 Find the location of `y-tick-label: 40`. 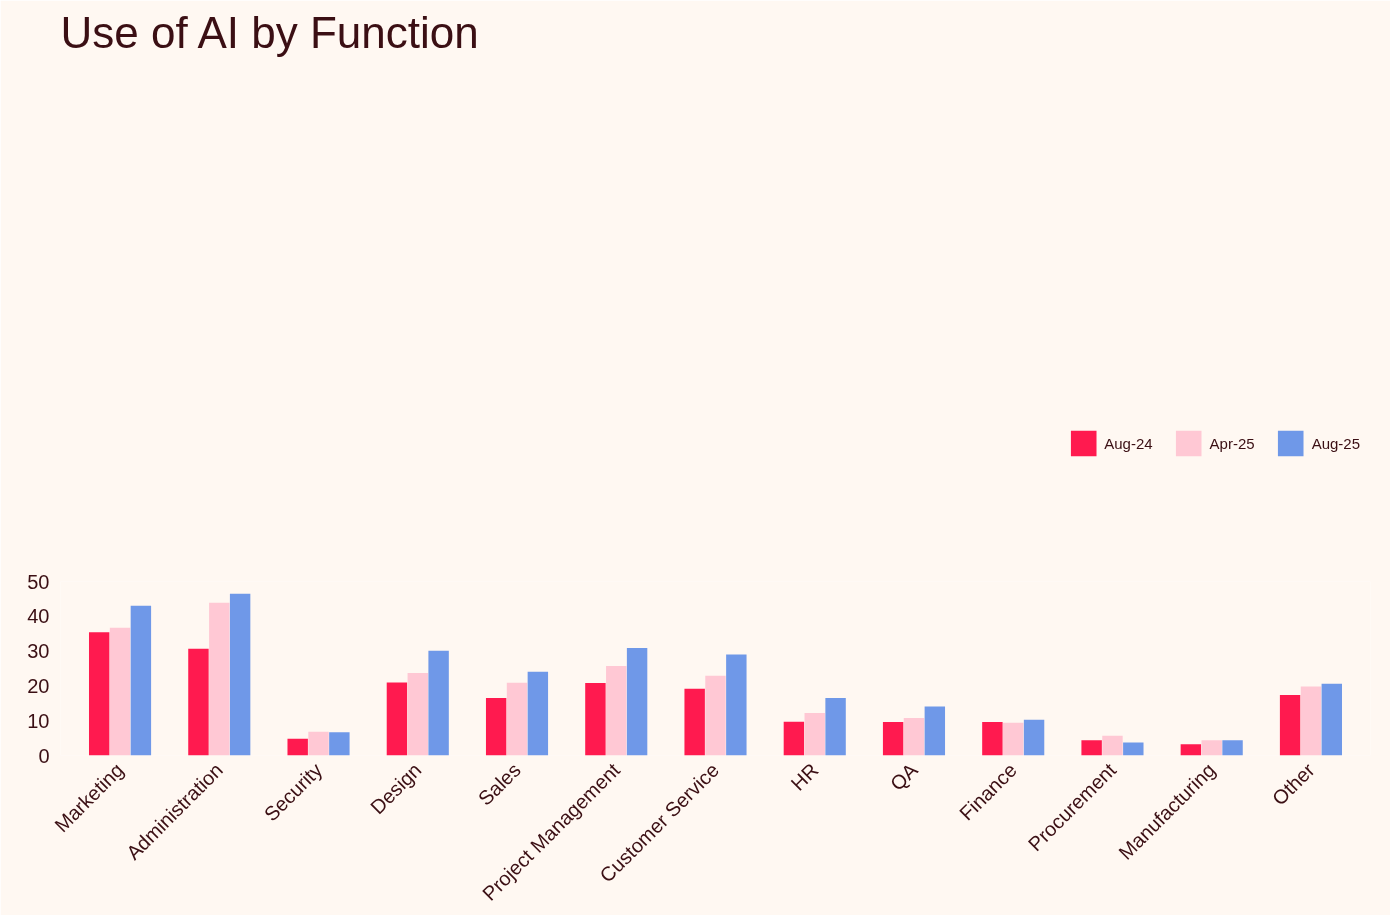

y-tick-label: 40 is located at coordinates (38, 616).